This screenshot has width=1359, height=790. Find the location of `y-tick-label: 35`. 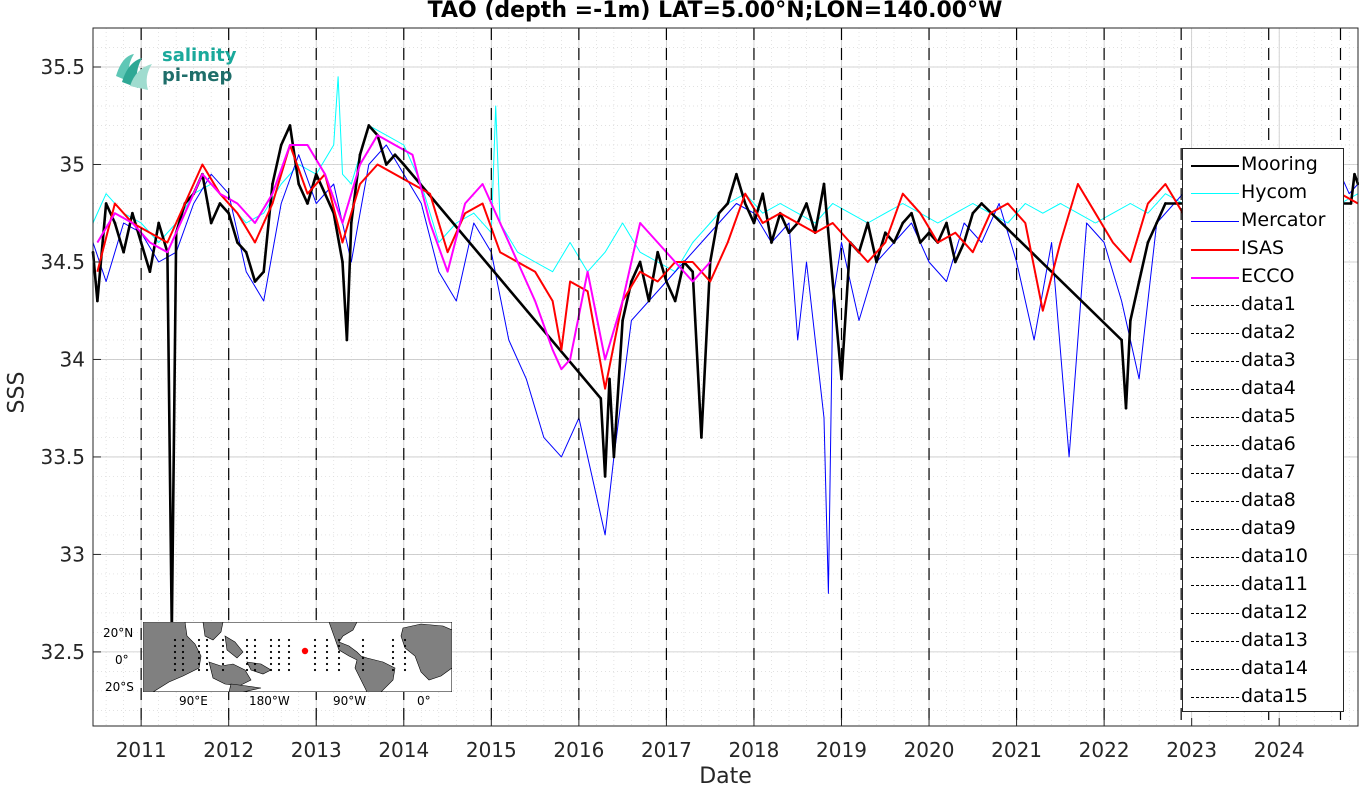

y-tick-label: 35 is located at coordinates (72, 164).